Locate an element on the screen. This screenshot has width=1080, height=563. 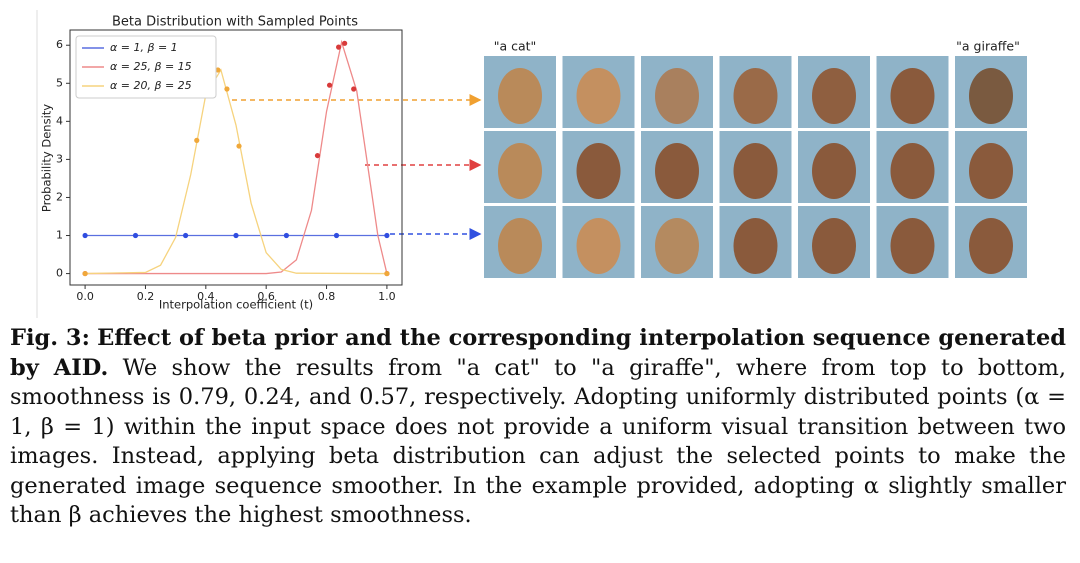
legend-label: α = 1, β = 1 is located at coordinates (144, 47).